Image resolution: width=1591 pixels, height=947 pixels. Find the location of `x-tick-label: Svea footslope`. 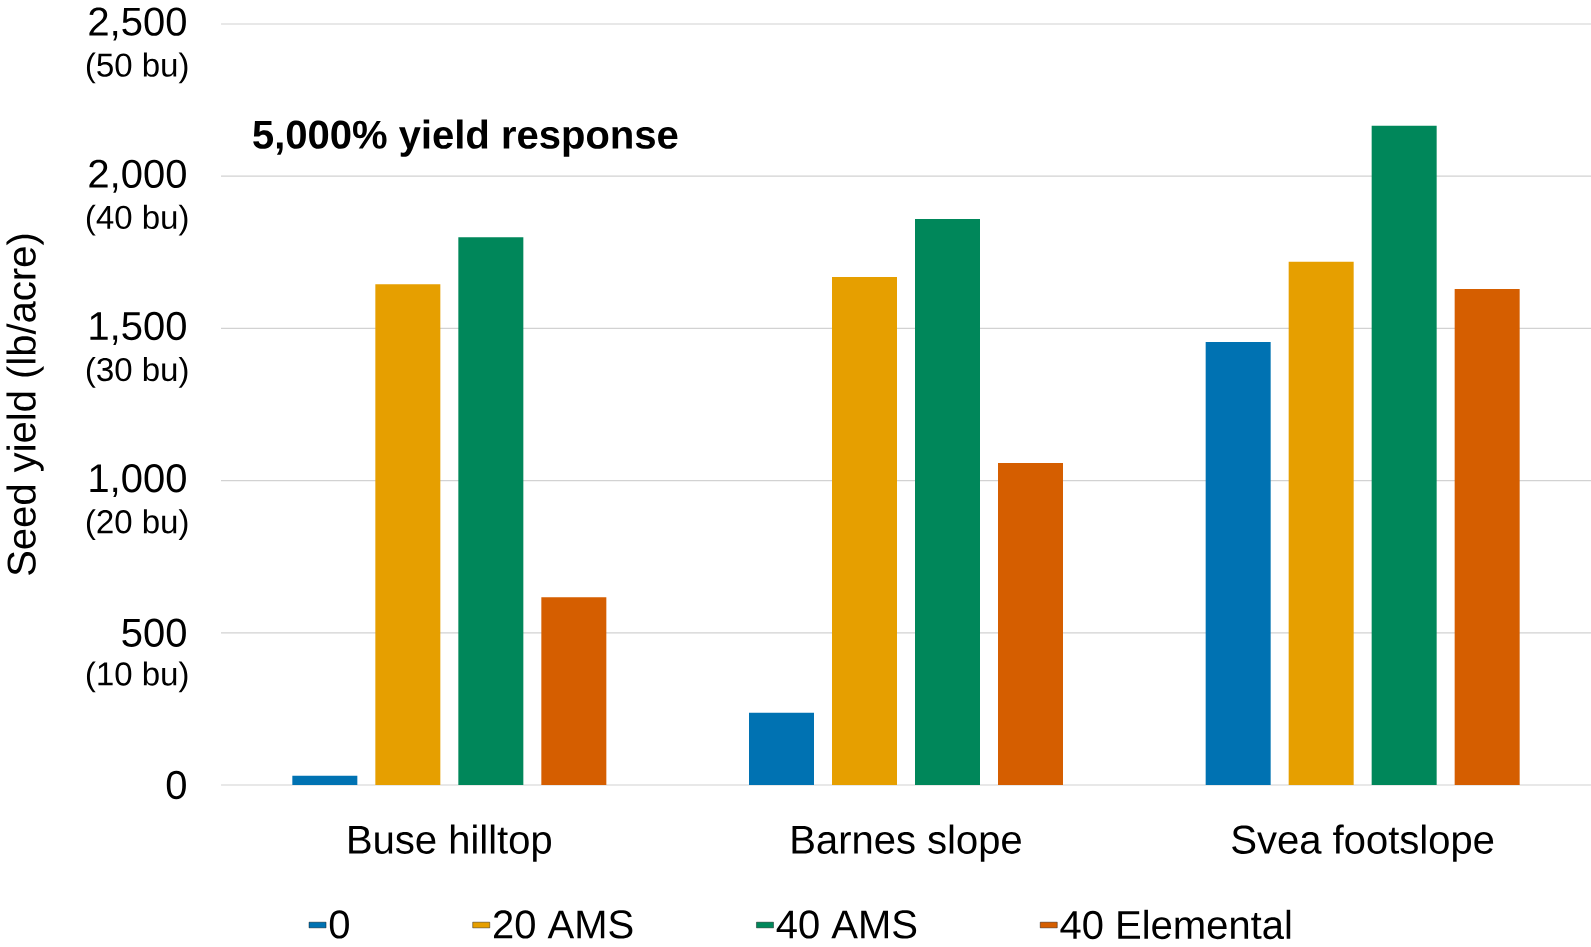

x-tick-label: Svea footslope is located at coordinates (1363, 843).